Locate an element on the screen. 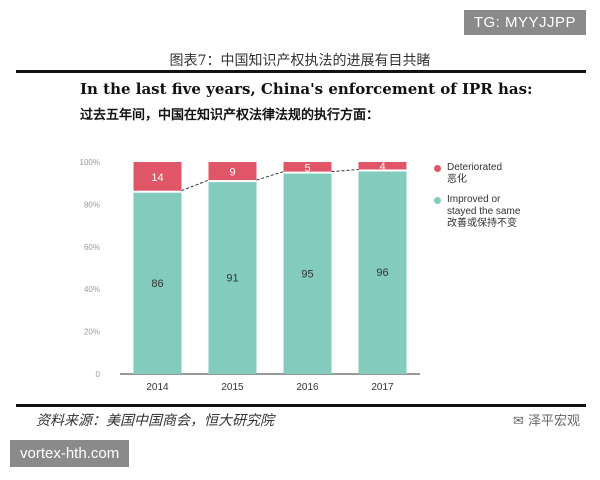 This screenshot has width=600, height=480. y-tick-label: 40% is located at coordinates (92, 289).